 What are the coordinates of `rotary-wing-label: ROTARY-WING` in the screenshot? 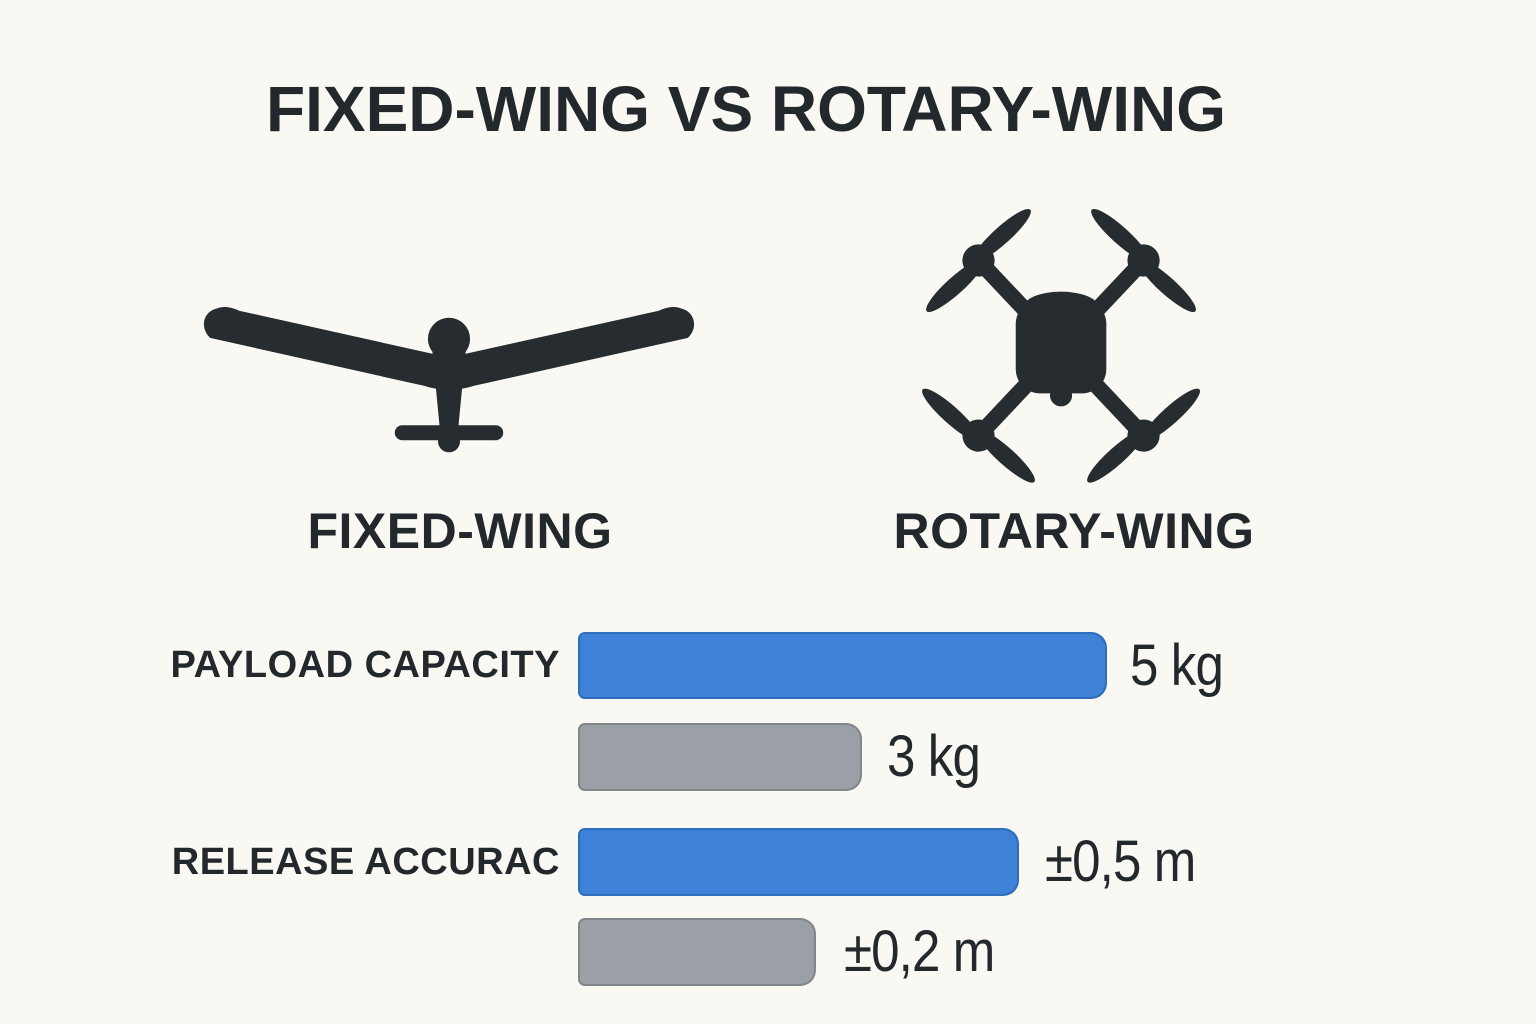 It's located at (1074, 531).